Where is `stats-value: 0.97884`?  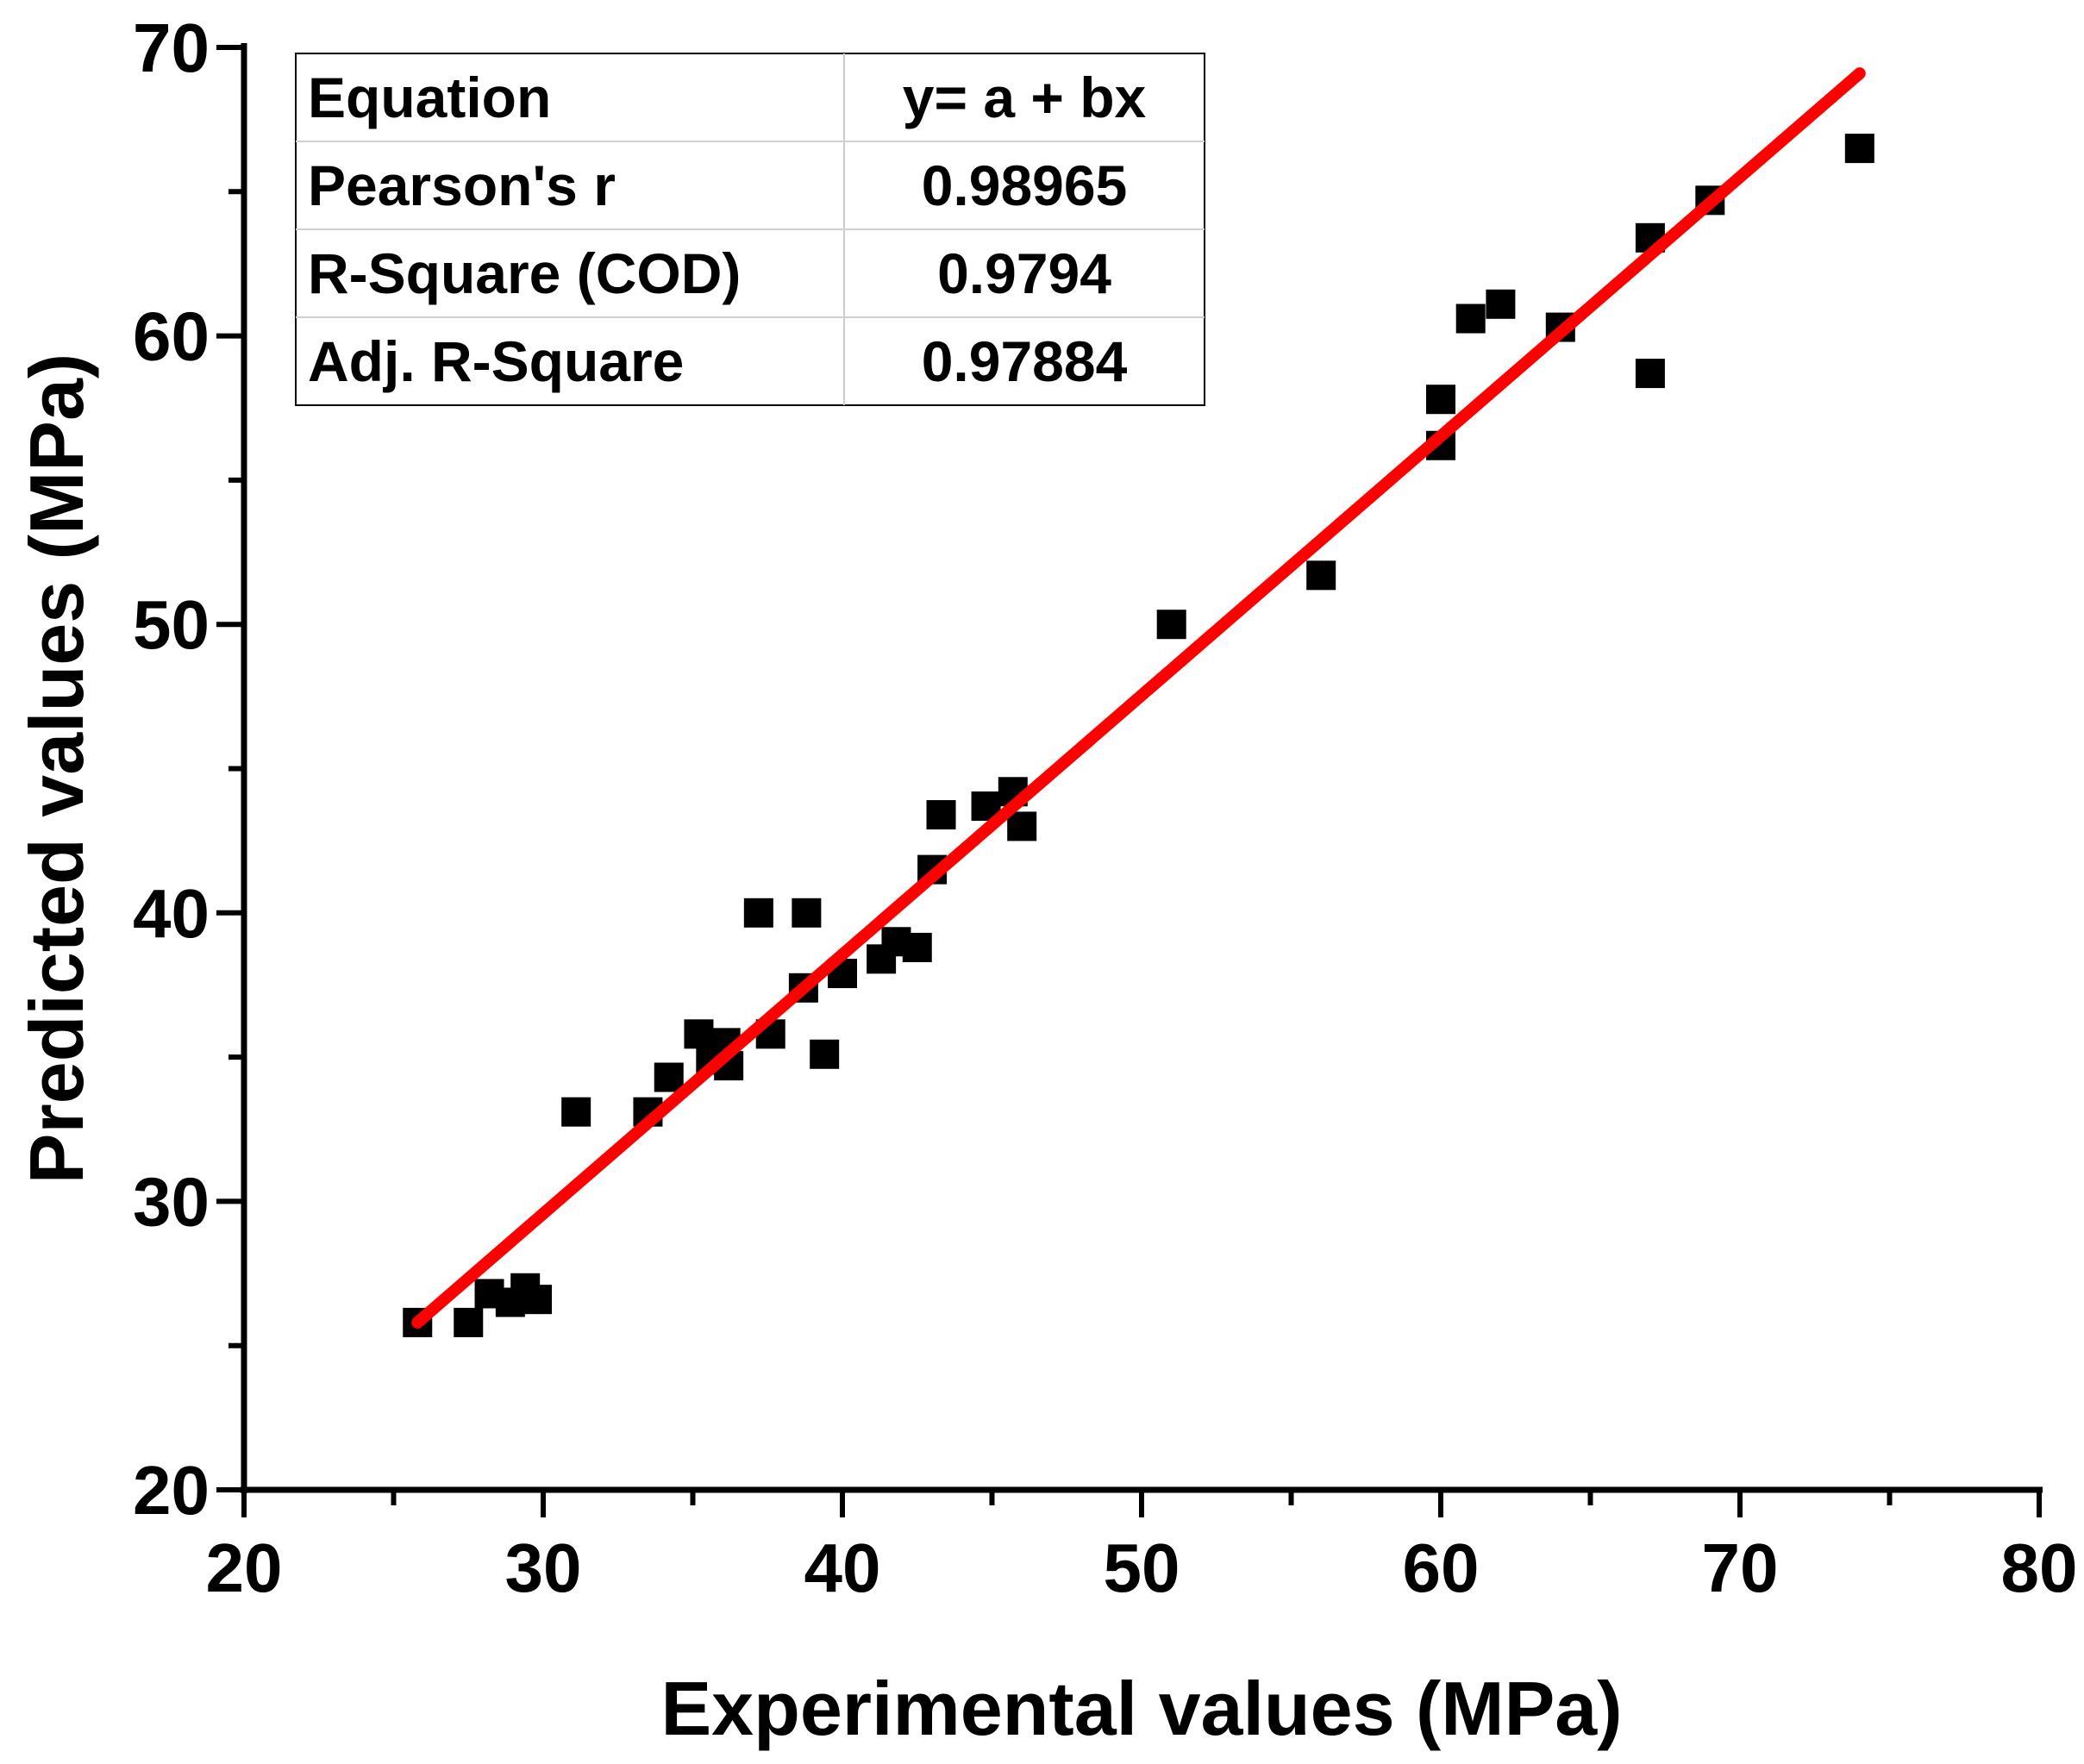 stats-value: 0.97884 is located at coordinates (1025, 361).